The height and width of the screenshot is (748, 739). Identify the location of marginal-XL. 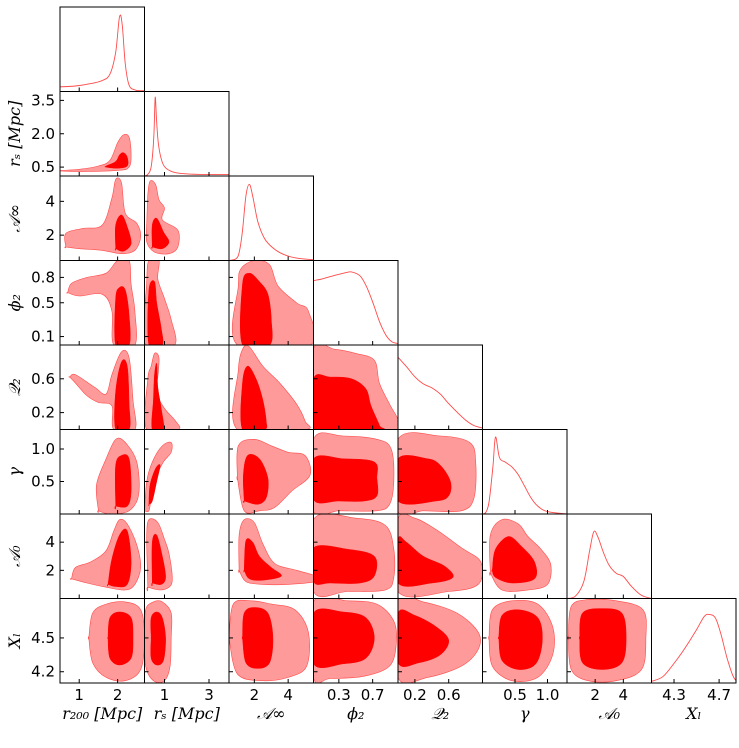
(693, 647).